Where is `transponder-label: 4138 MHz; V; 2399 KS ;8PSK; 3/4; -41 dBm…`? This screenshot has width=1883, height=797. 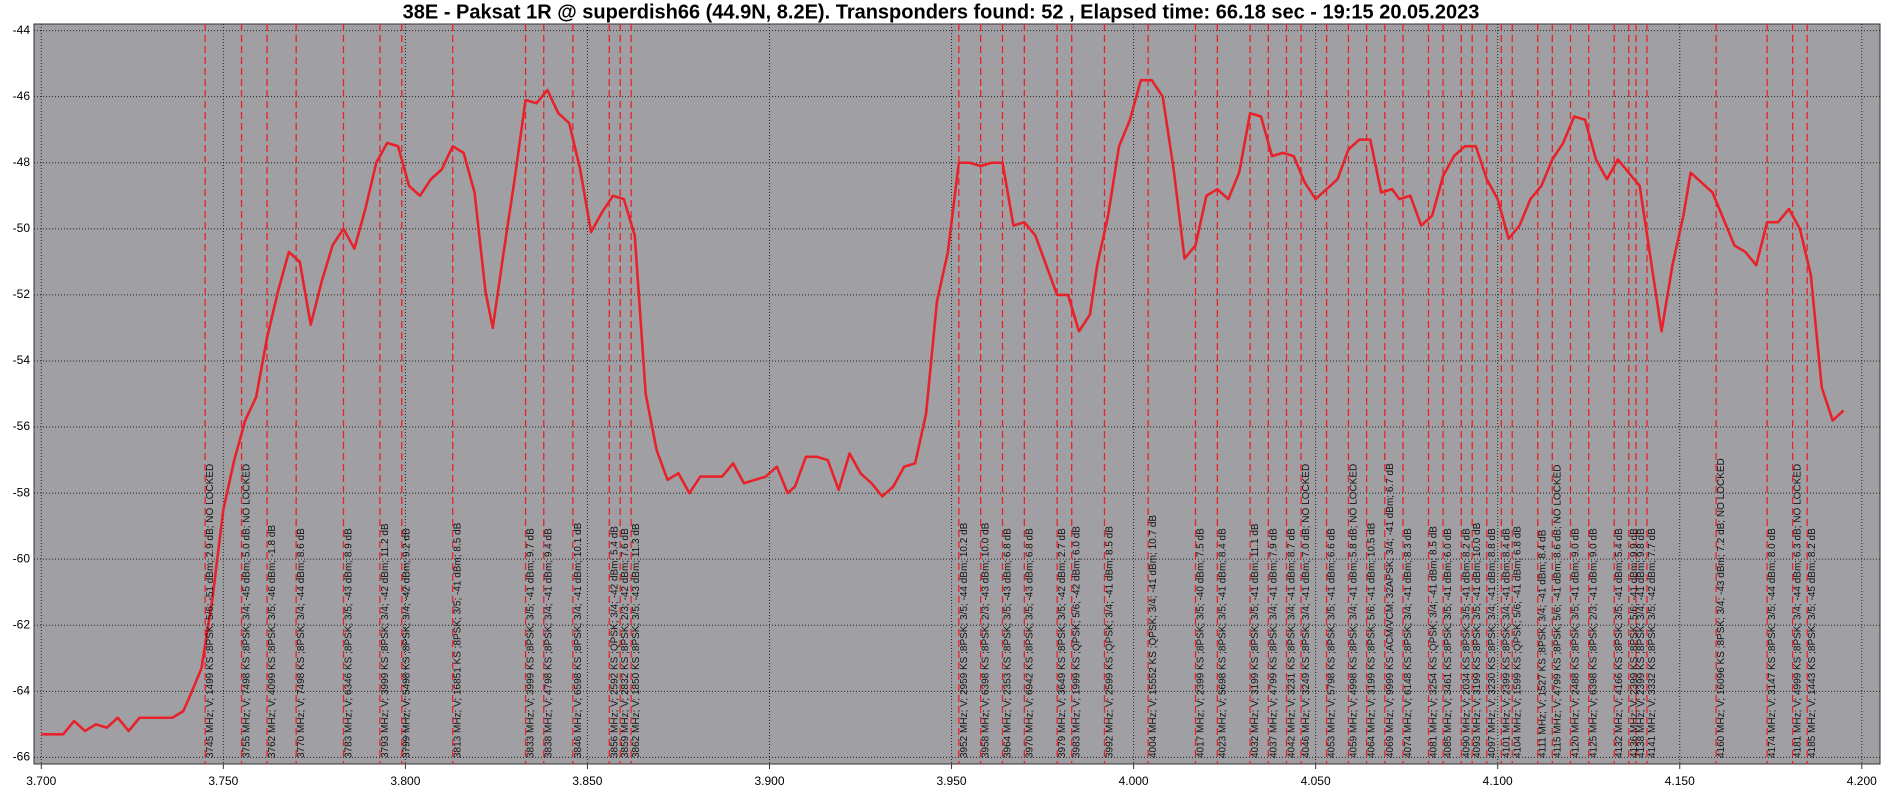
transponder-label: 4138 MHz; V; 2399 KS ;8PSK; 3/4; -41 dBm… is located at coordinates (1641, 643).